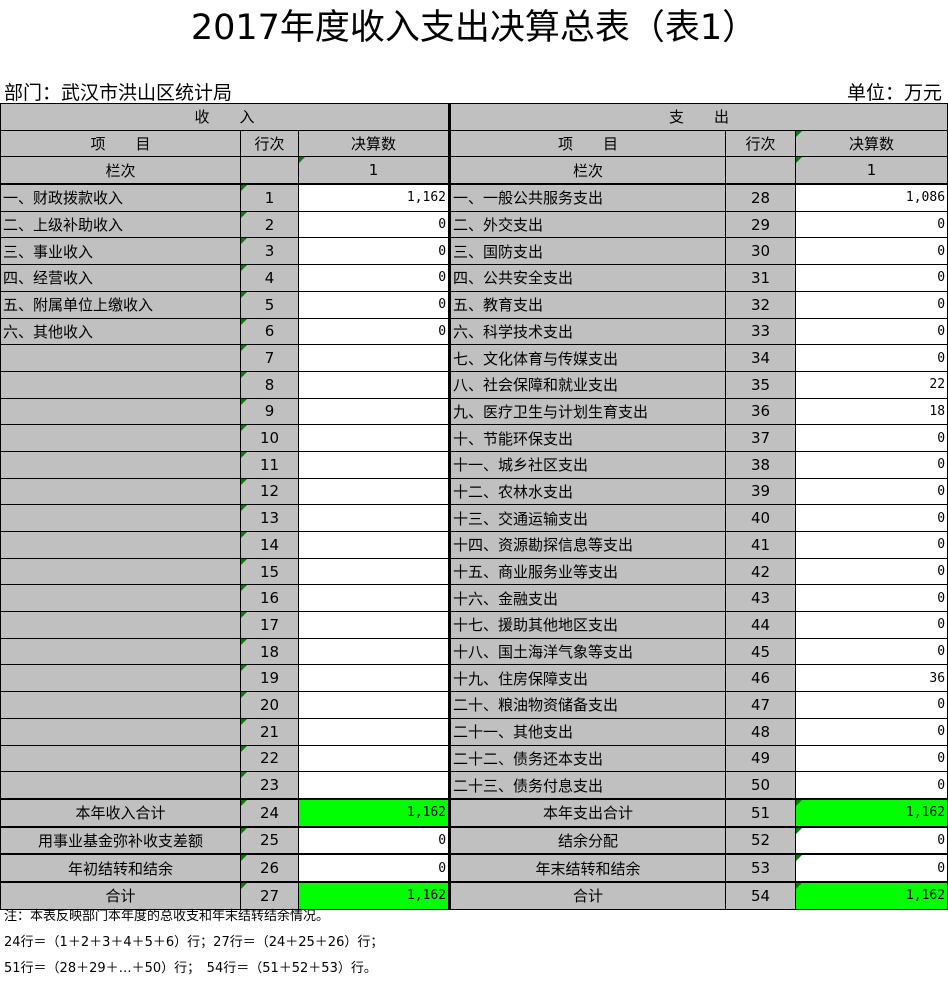 The width and height of the screenshot is (948, 982). I want to click on expense-row-no: 47, so click(761, 705).